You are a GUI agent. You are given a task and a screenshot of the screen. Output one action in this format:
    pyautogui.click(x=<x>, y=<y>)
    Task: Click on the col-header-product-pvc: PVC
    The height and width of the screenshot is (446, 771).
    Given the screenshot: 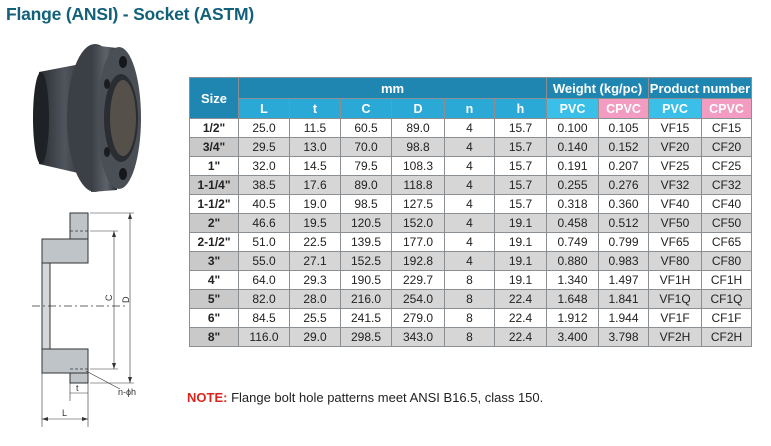 What is the action you would take?
    pyautogui.click(x=675, y=108)
    